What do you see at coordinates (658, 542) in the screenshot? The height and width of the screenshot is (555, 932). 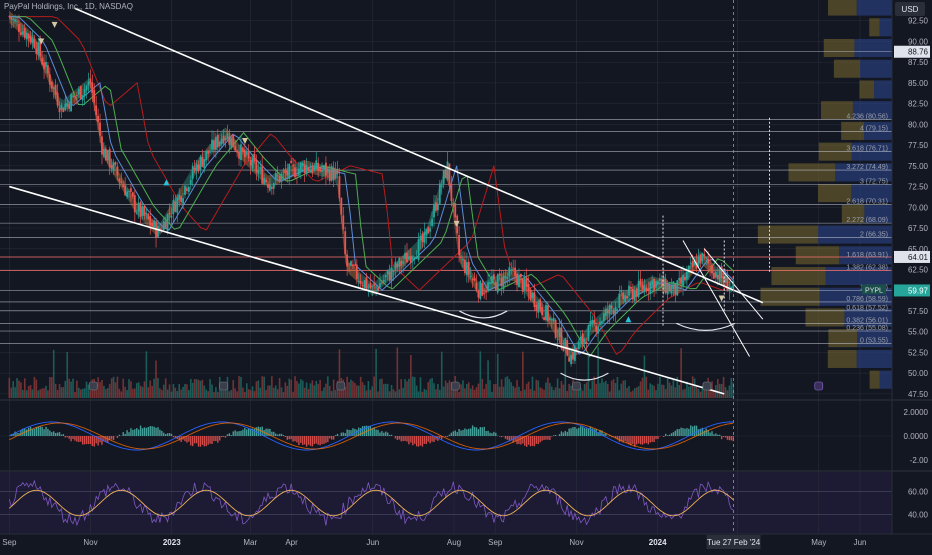 I see `time-axis-label: 2024` at bounding box center [658, 542].